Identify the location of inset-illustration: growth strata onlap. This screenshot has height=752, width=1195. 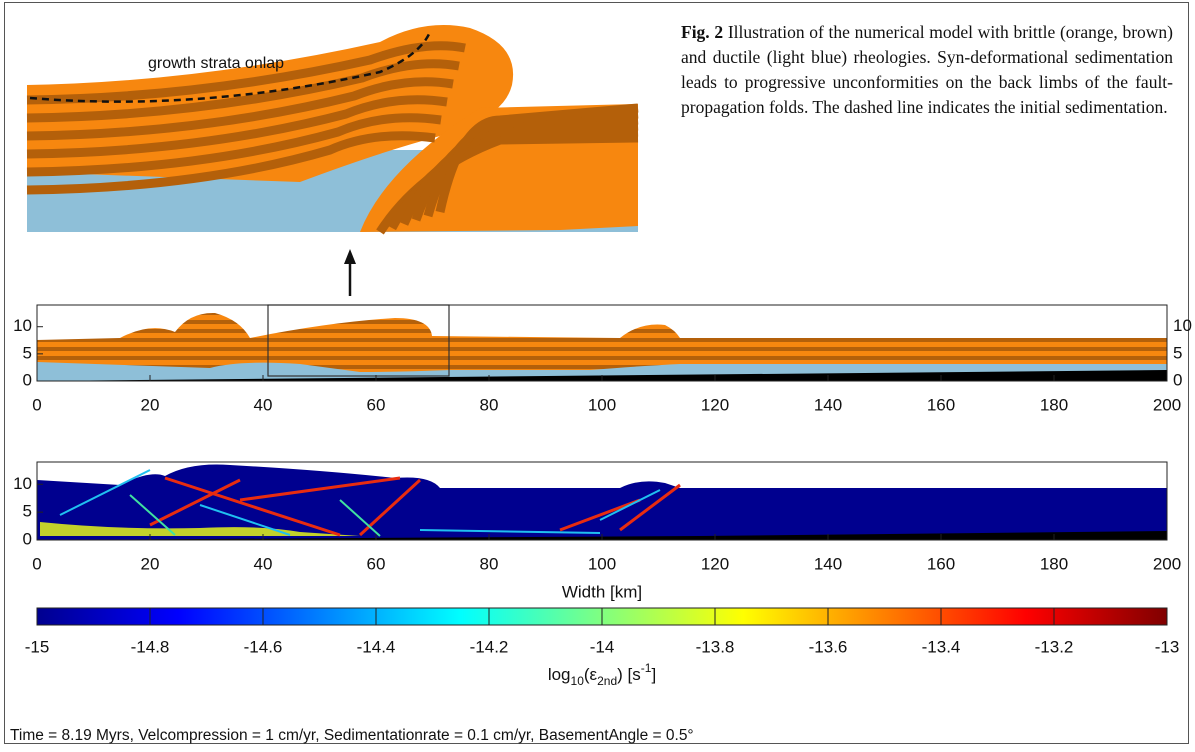
(332, 130).